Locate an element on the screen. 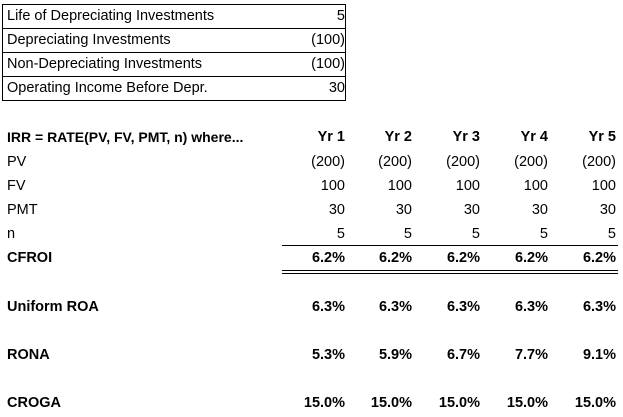 The width and height of the screenshot is (623, 417). row-label-cfroi: CFROI is located at coordinates (30, 258).